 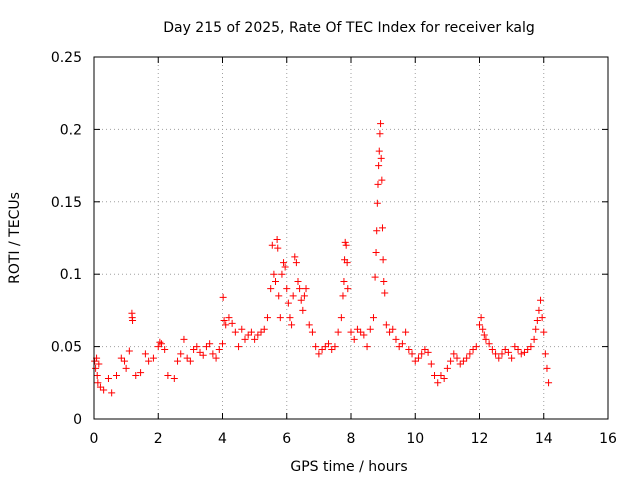 I want to click on y-tick-label: 0.25, so click(x=66, y=58).